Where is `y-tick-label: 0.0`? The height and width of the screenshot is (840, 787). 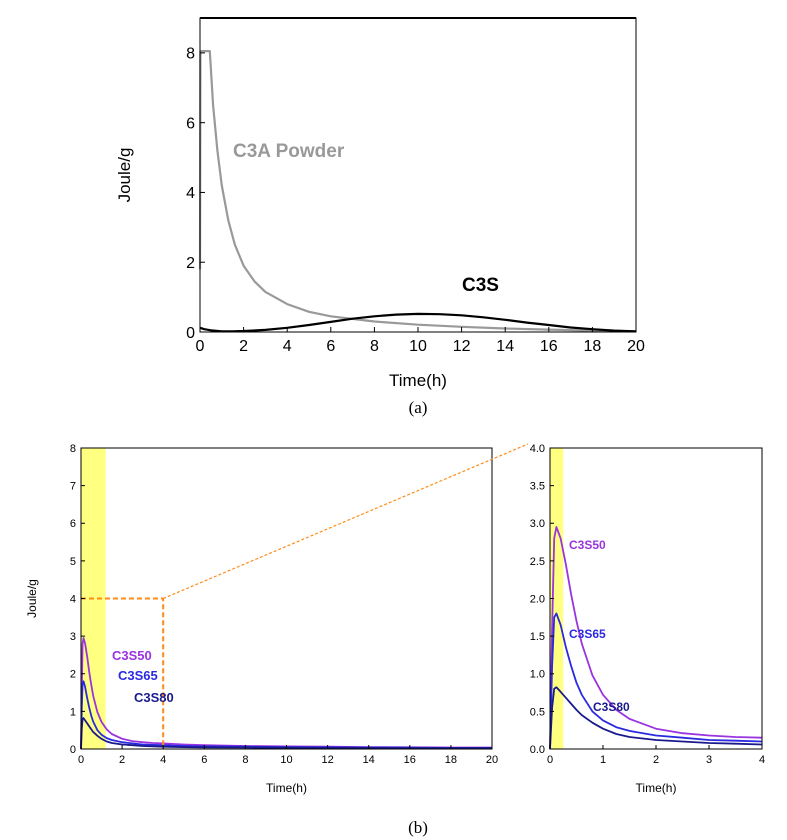 y-tick-label: 0.0 is located at coordinates (537, 750).